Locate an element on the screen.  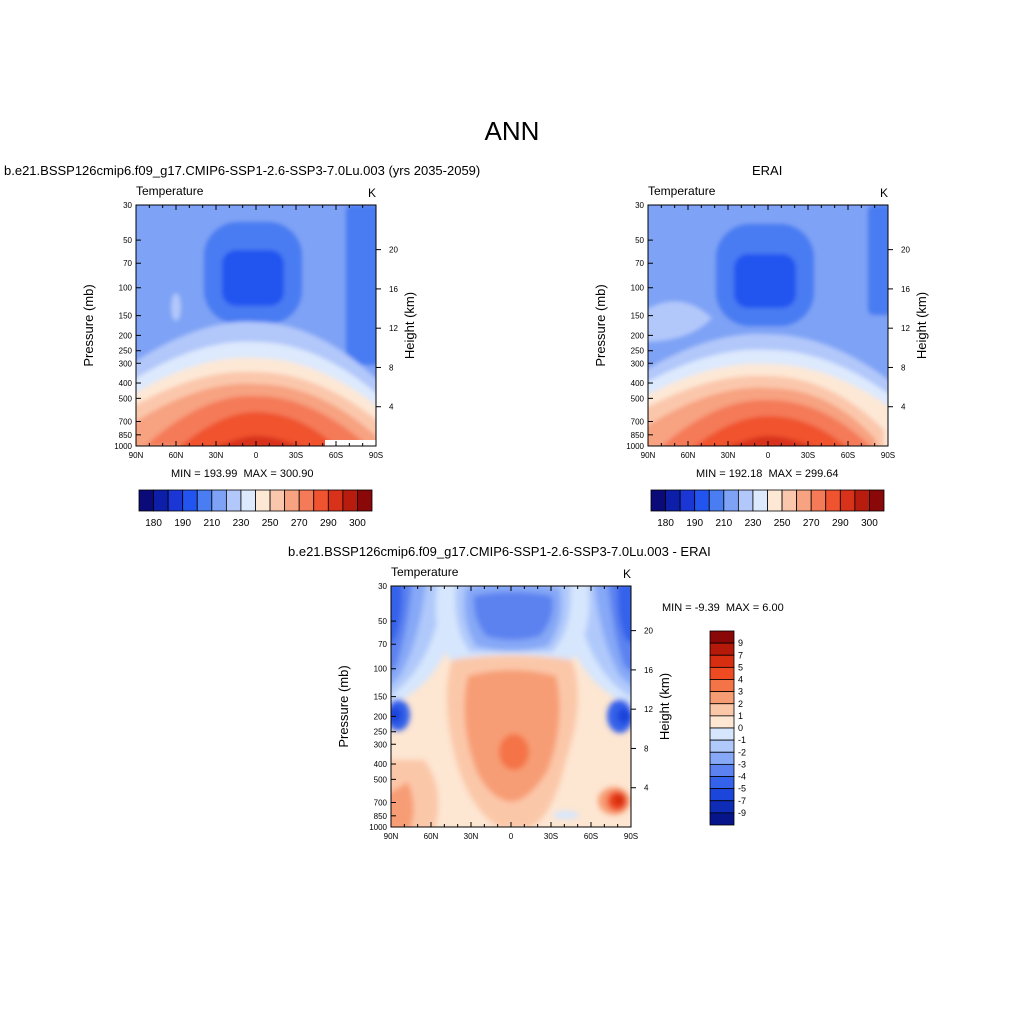
panel-2-height-tick-label: 20 is located at coordinates (905, 250).